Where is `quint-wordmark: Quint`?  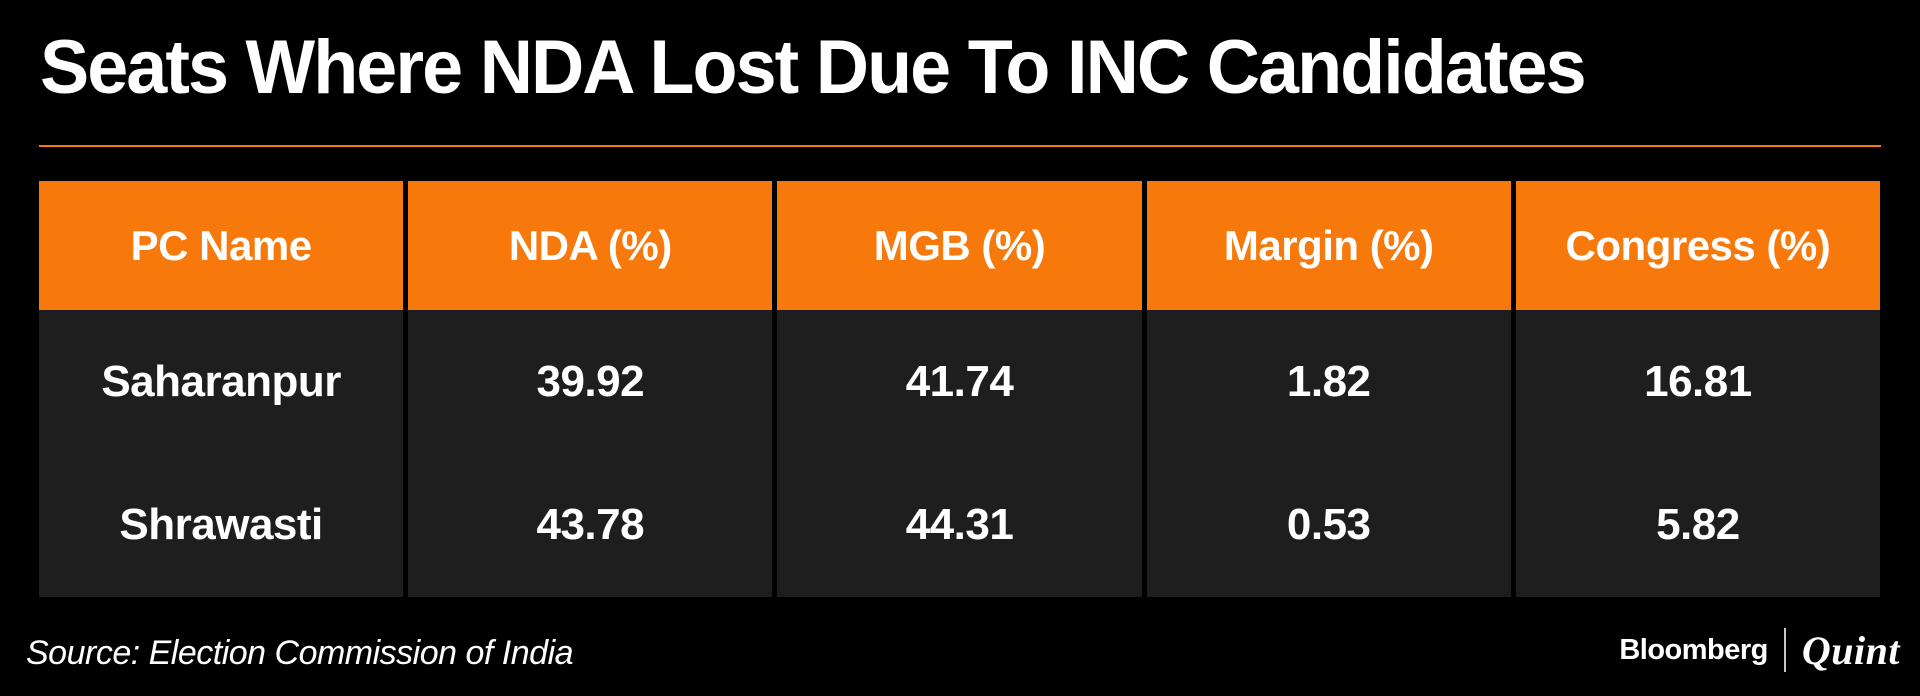 quint-wordmark: Quint is located at coordinates (1850, 650).